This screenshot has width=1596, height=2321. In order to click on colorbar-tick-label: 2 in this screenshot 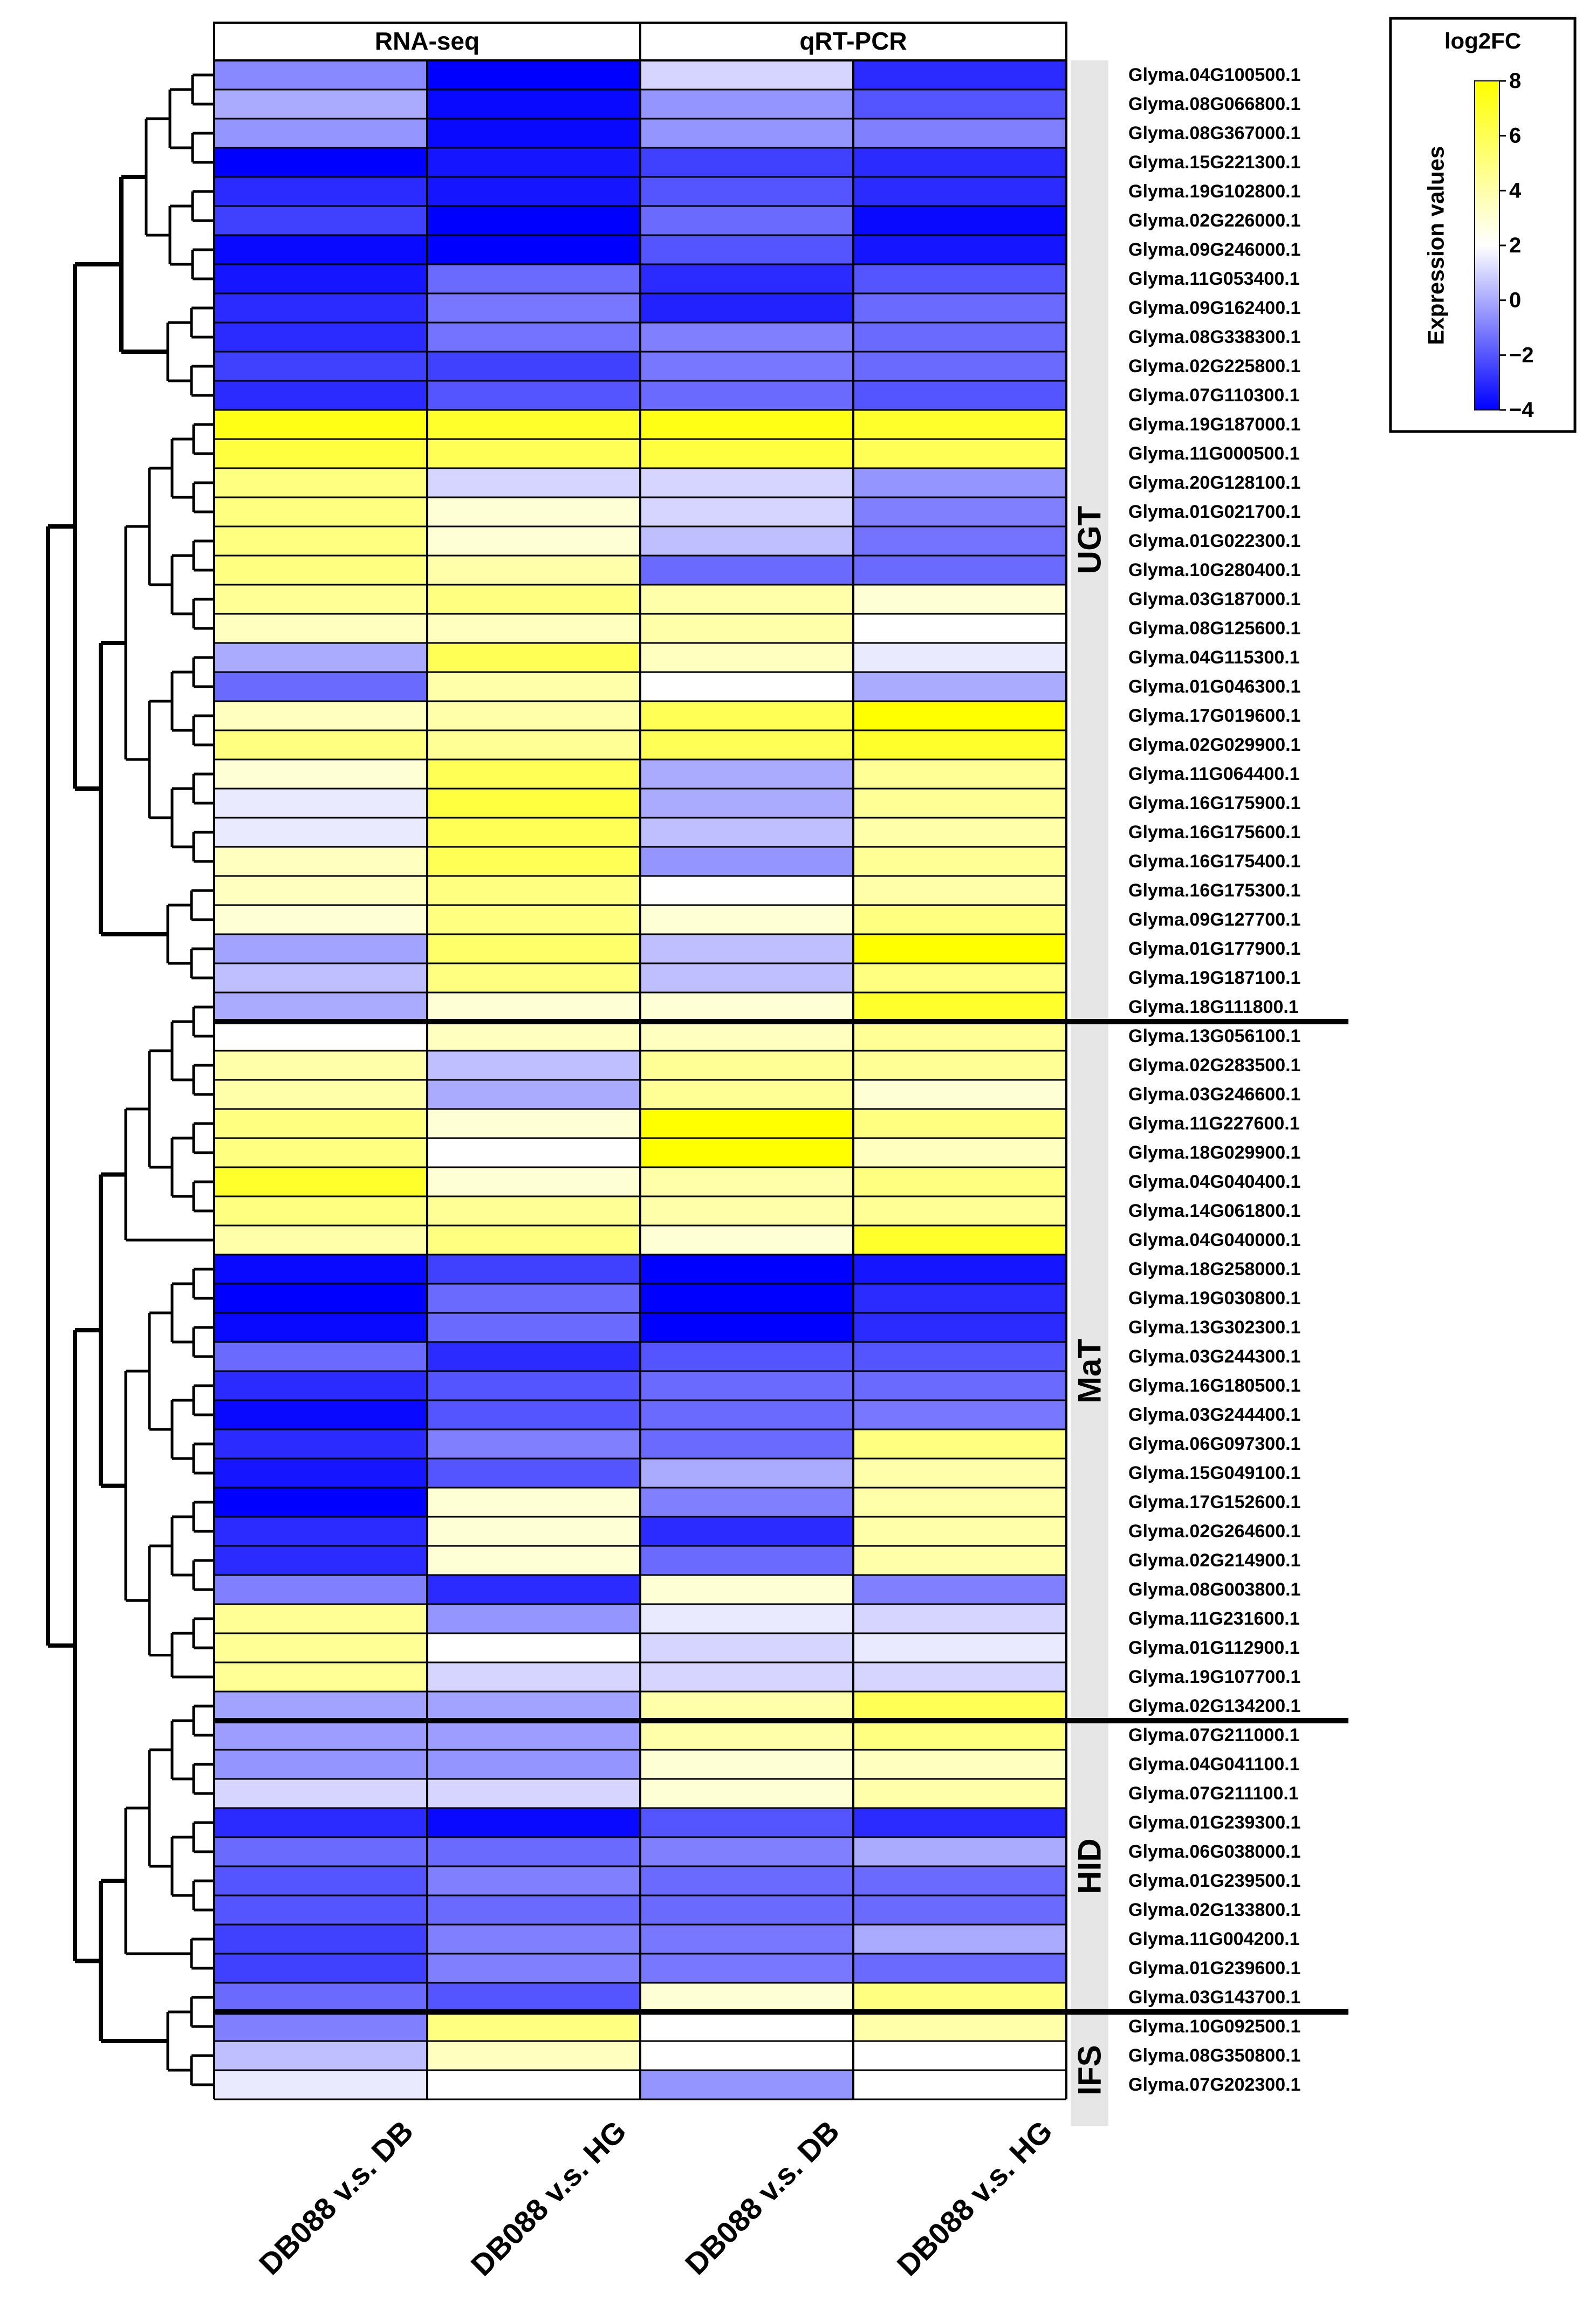, I will do `click(1515, 245)`.